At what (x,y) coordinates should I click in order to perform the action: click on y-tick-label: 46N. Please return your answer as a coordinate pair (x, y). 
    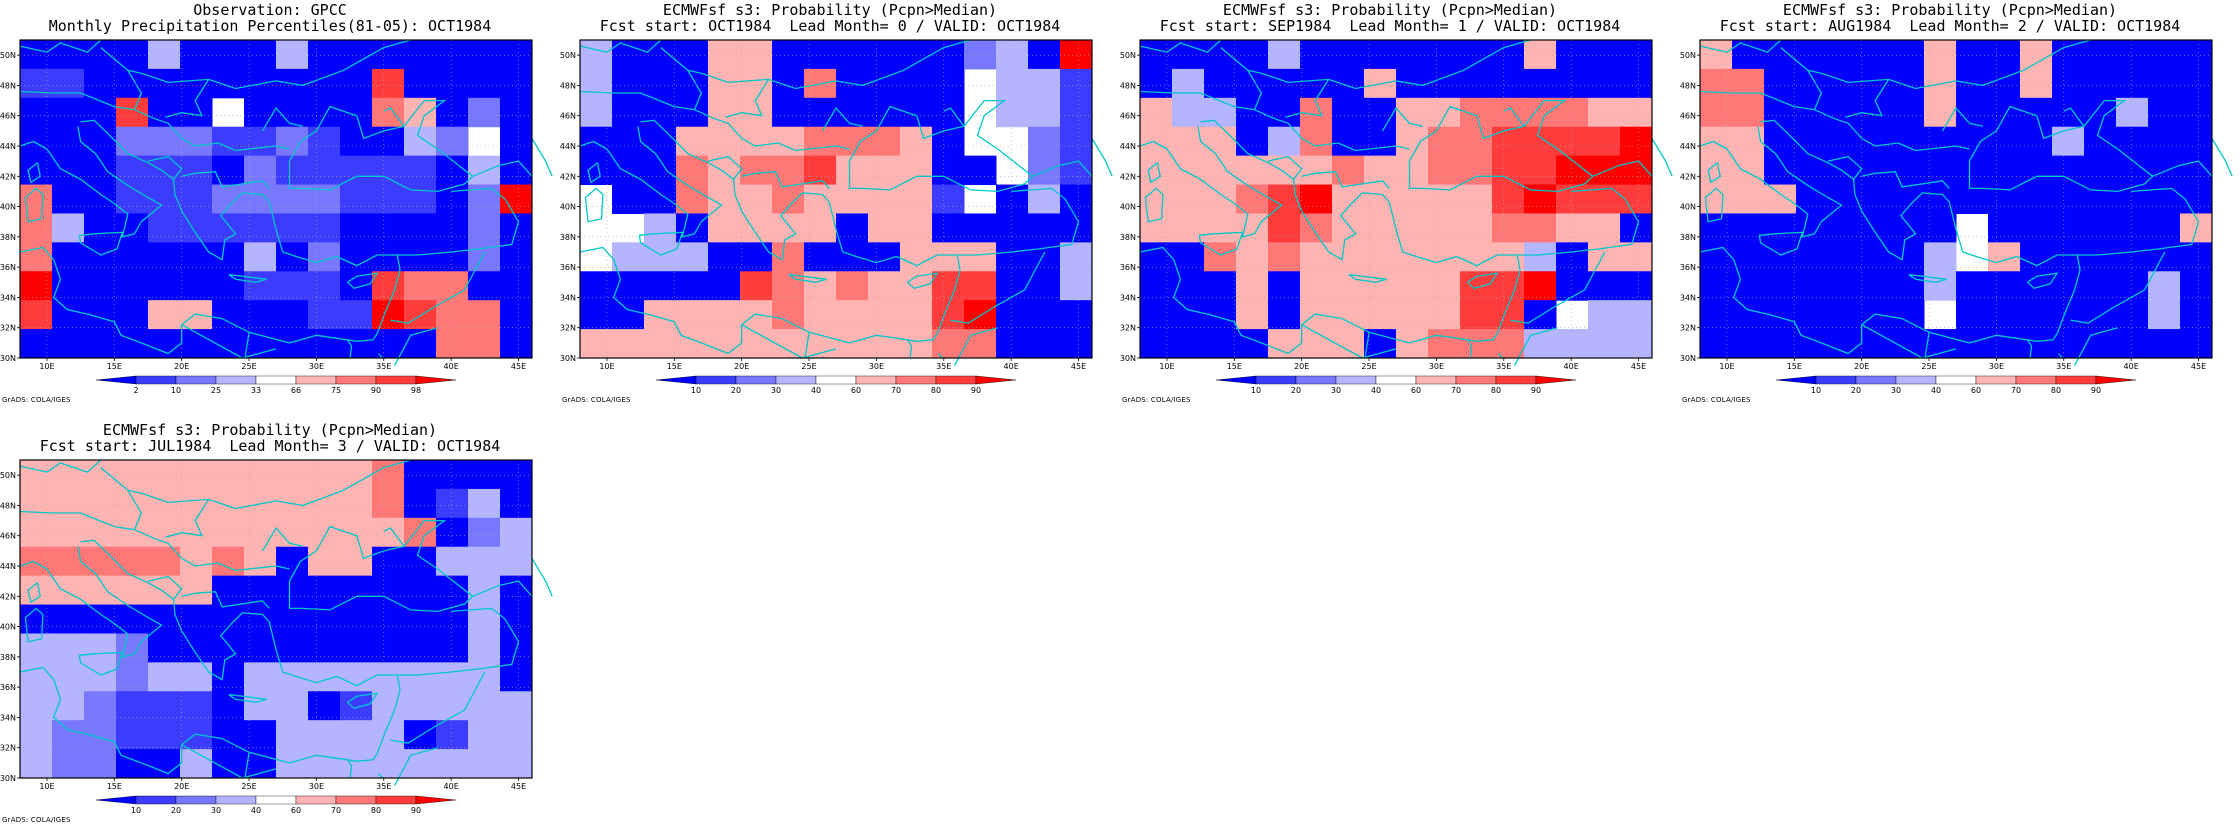
    Looking at the image, I should click on (8, 116).